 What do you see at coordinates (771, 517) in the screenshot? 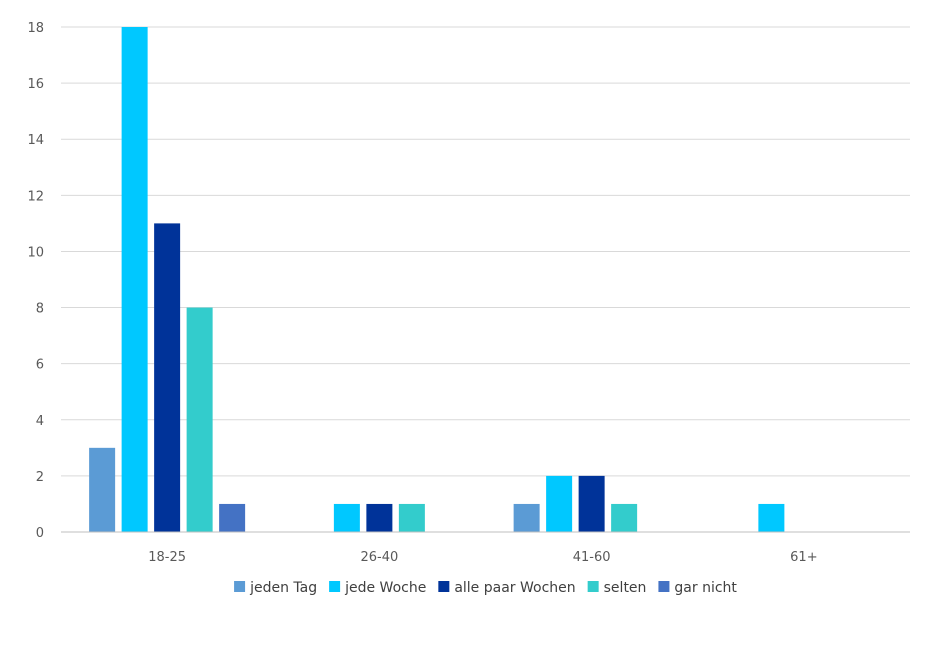
I see `bar-jede-woche-61+` at bounding box center [771, 517].